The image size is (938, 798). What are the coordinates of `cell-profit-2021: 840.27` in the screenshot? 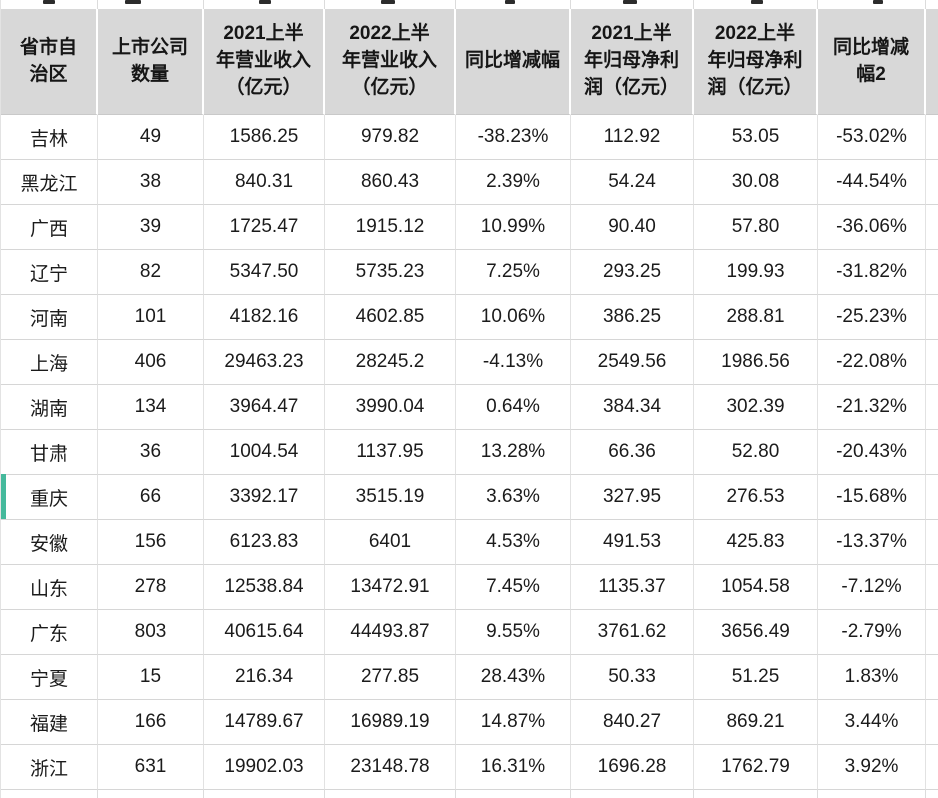 It's located at (632, 722).